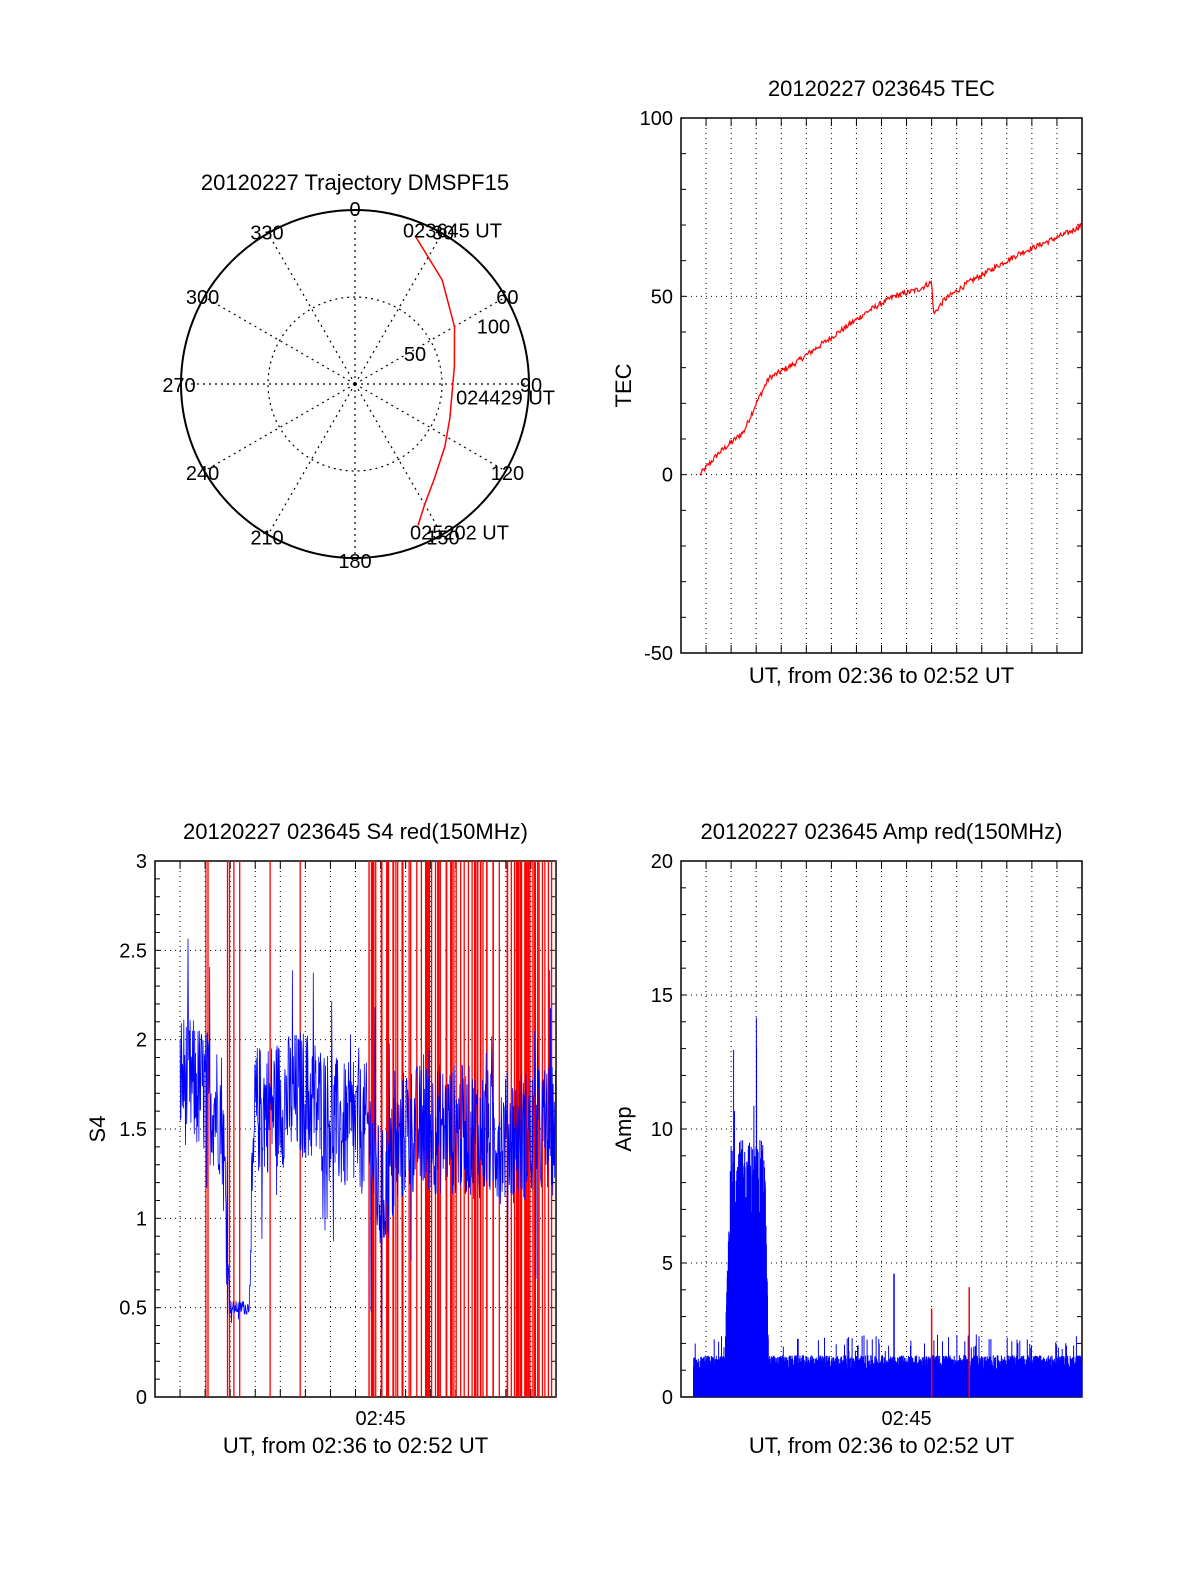 The width and height of the screenshot is (1200, 1575). What do you see at coordinates (662, 862) in the screenshot?
I see `amp-ytick-label: 20` at bounding box center [662, 862].